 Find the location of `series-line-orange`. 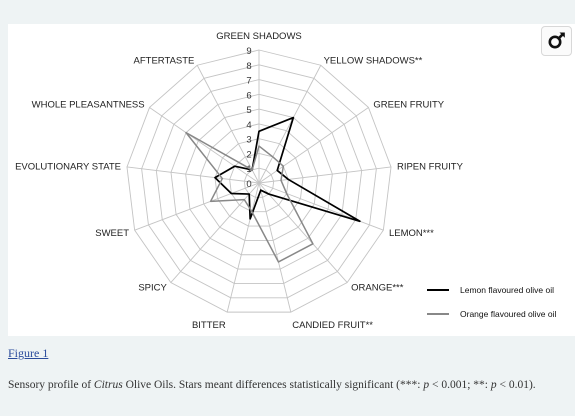

series-line-orange is located at coordinates (249, 197).